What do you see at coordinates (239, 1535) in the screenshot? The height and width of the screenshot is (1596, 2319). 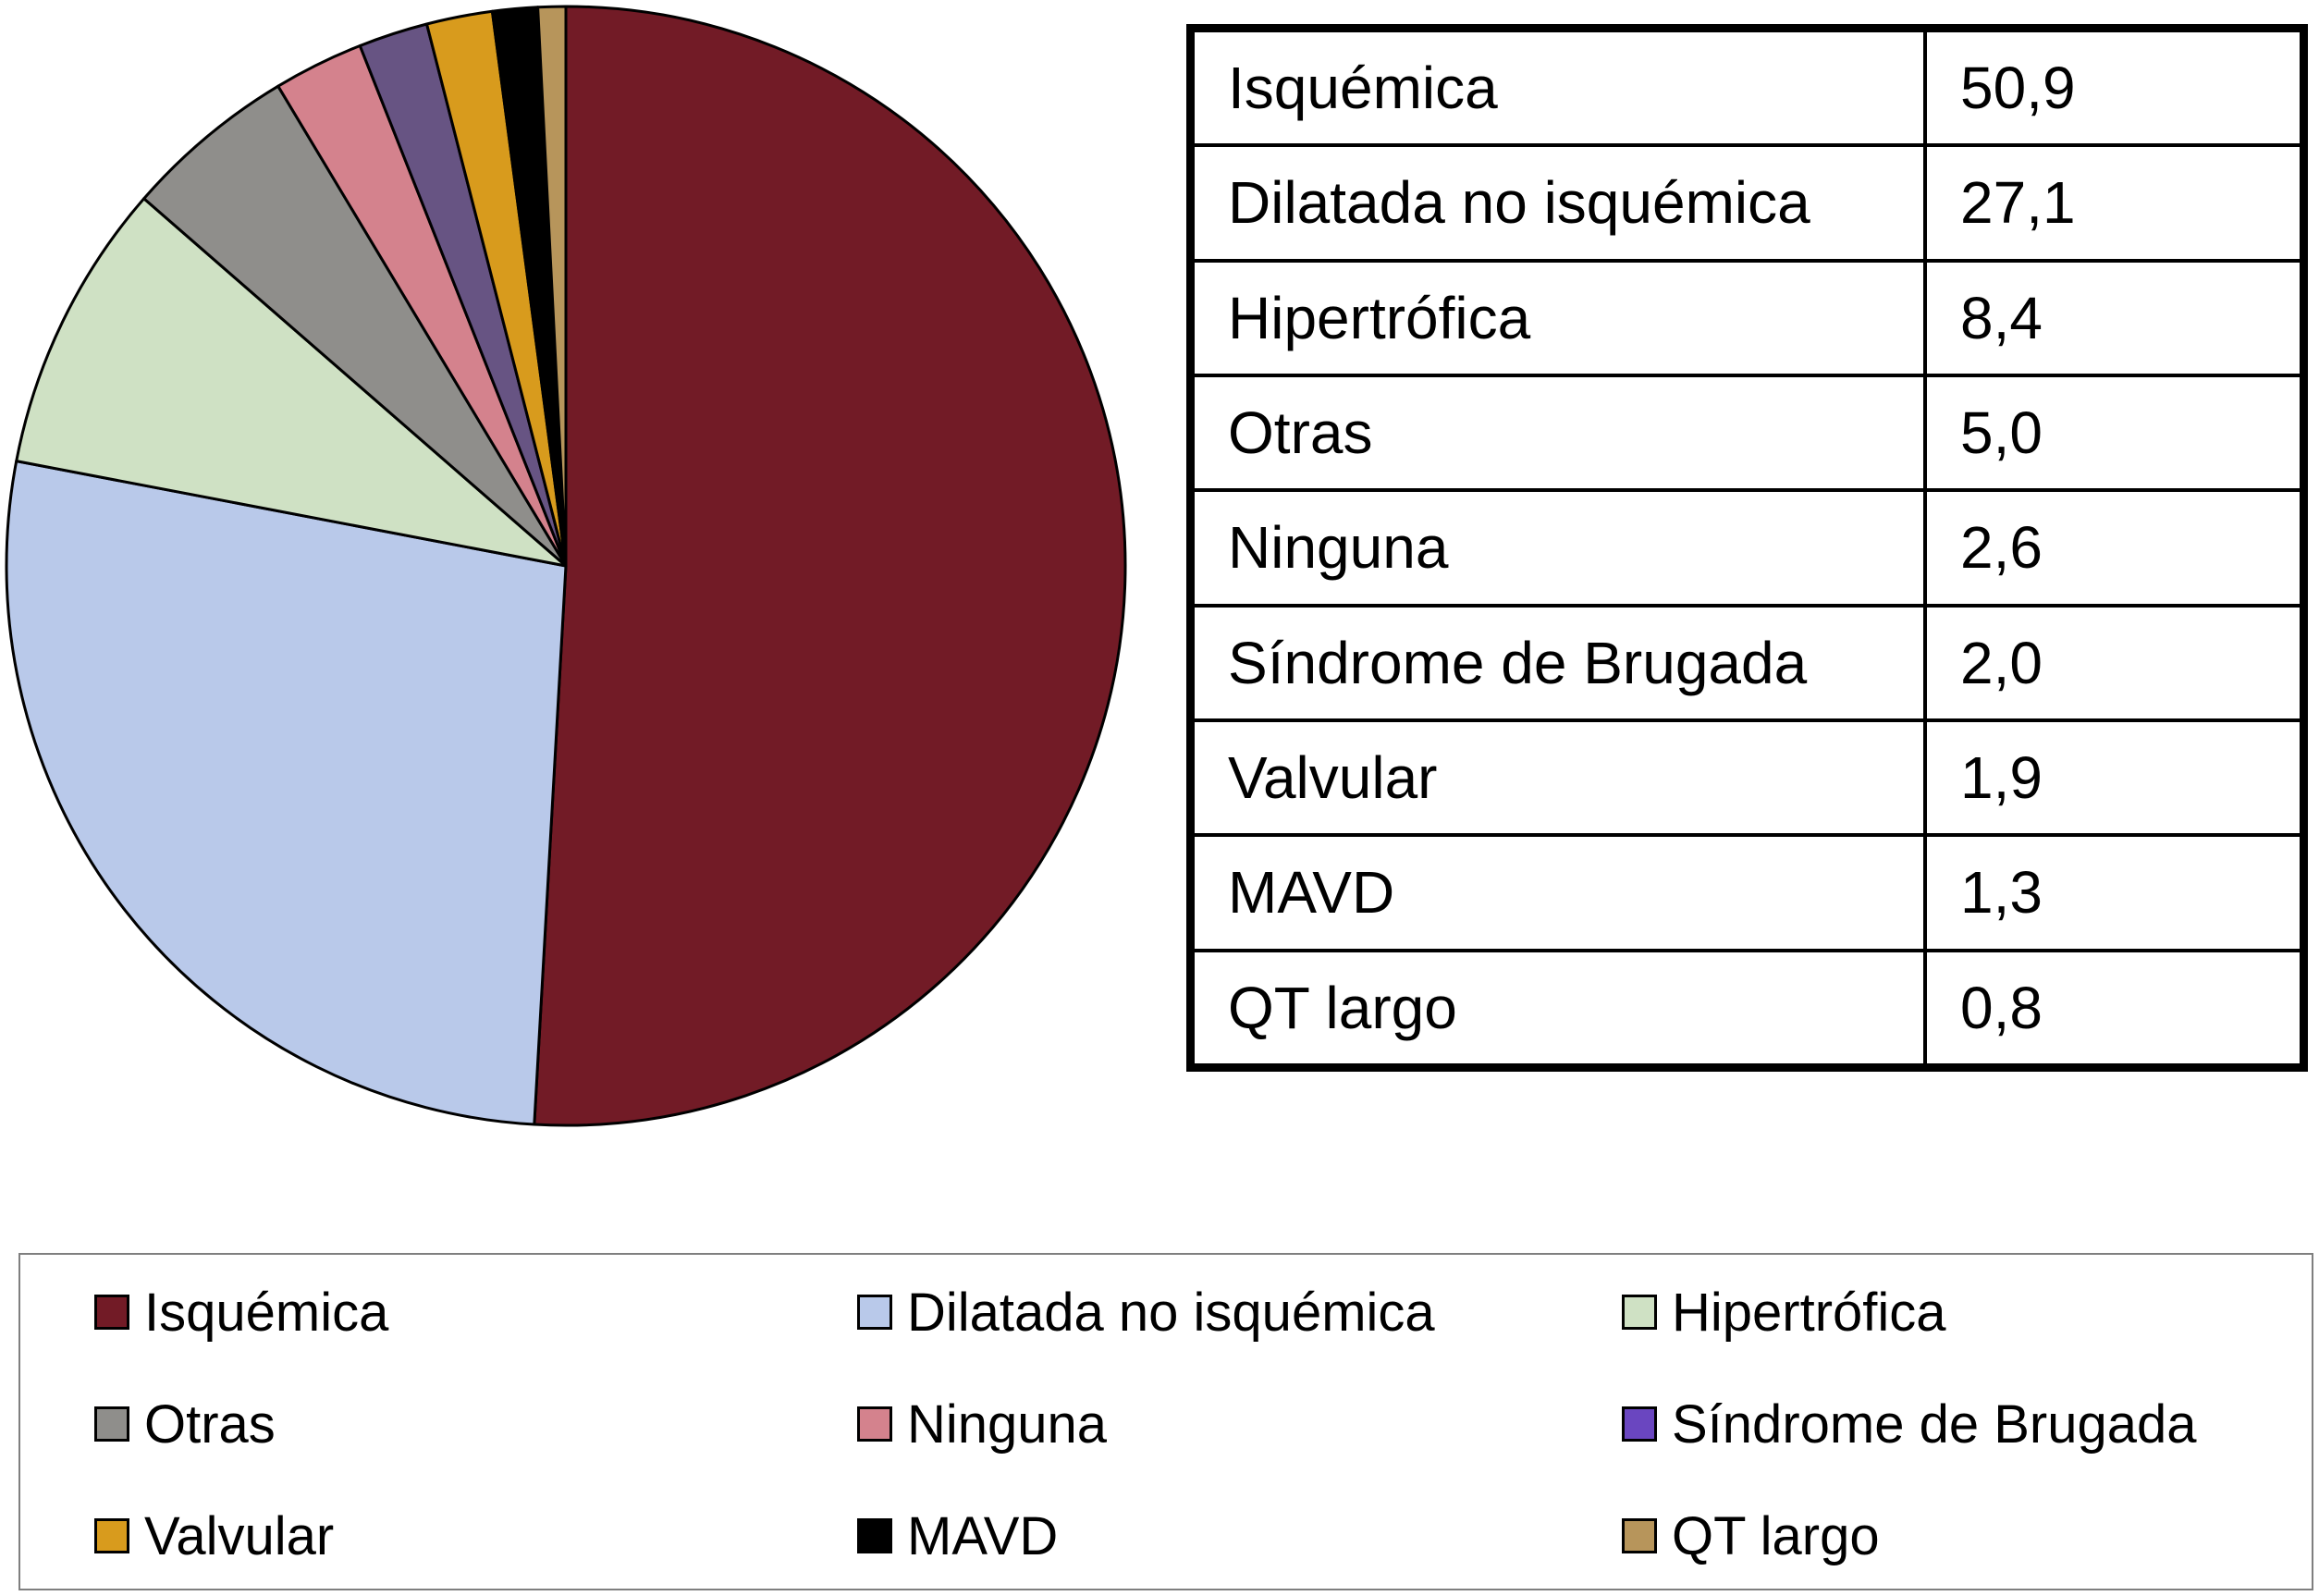 I see `legend-label: Valvular` at bounding box center [239, 1535].